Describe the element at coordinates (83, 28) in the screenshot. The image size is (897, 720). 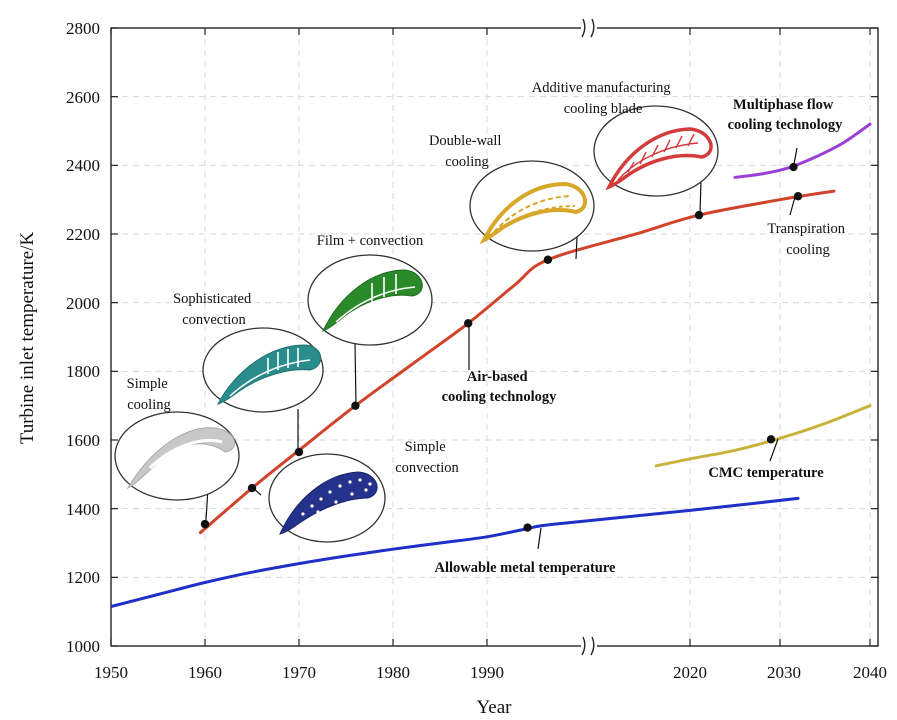
I see `y-tick-label: 2800` at that location.